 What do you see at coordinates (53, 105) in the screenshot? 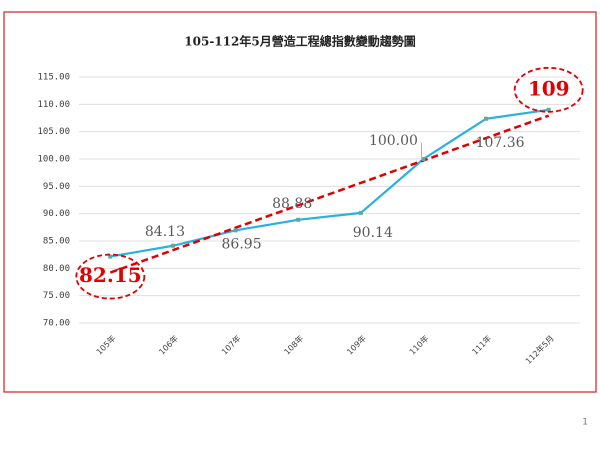
I see `y-tick-label: 110.00` at bounding box center [53, 105].